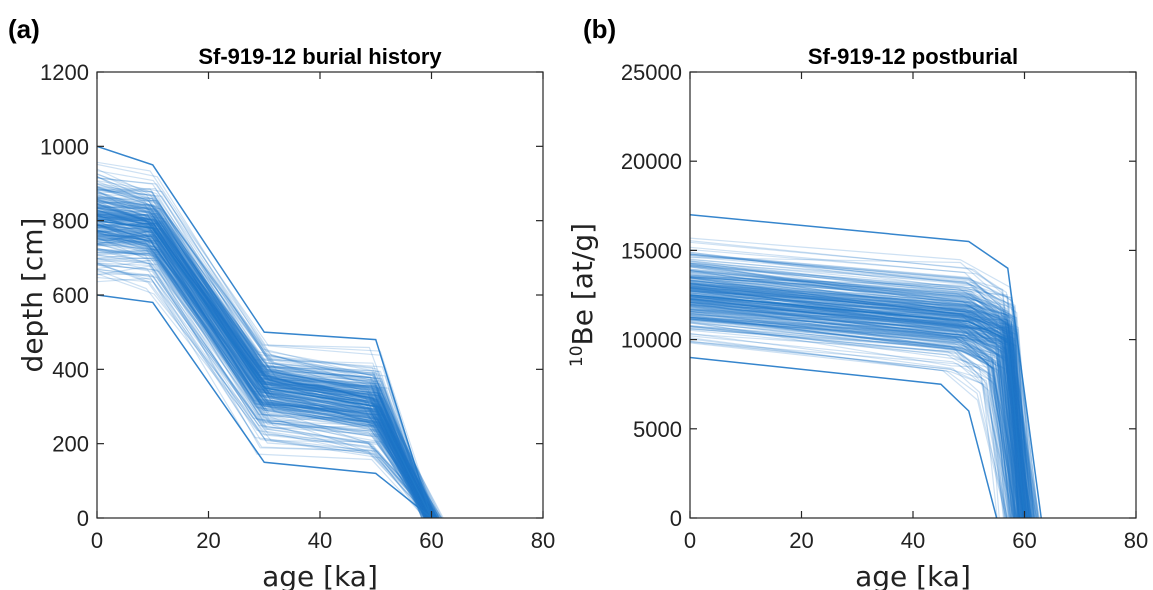 This screenshot has width=1153, height=590. What do you see at coordinates (676, 518) in the screenshot?
I see `panel-b-ytick-label: 0` at bounding box center [676, 518].